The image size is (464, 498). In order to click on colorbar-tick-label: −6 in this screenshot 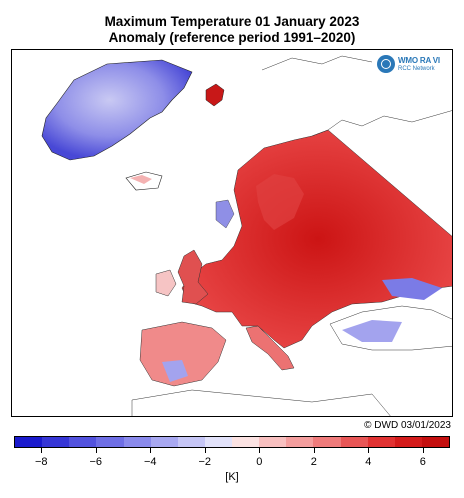, I will do `click(96, 462)`.